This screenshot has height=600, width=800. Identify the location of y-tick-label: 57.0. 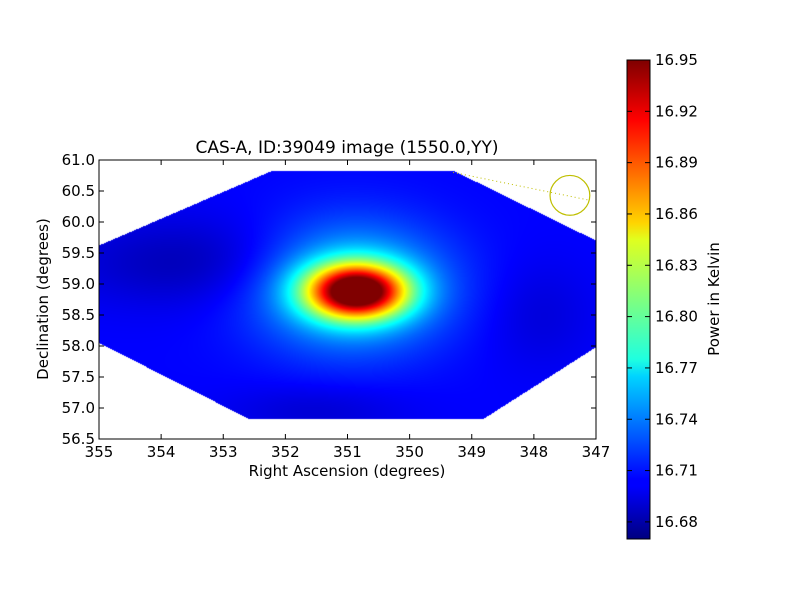
(78, 408).